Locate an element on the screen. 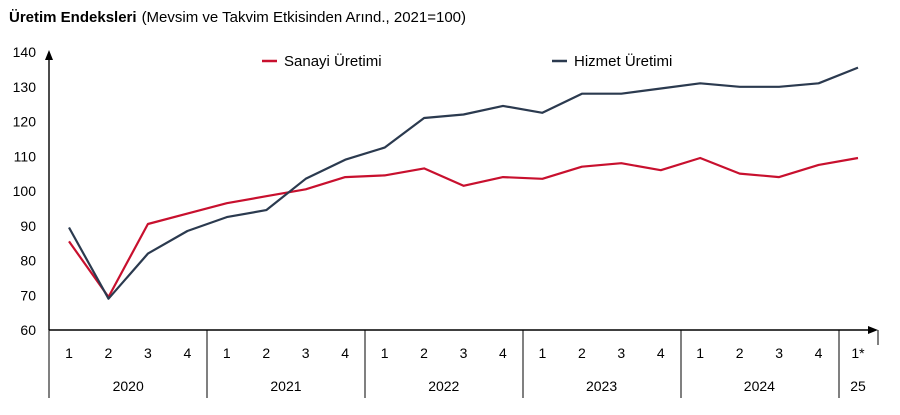 Image resolution: width=900 pixels, height=415 pixels. y-tick-label: 80 is located at coordinates (28, 261).